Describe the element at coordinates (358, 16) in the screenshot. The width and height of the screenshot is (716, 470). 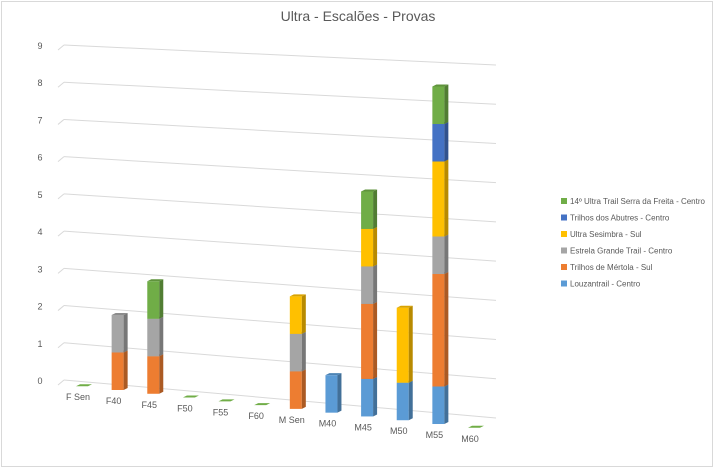
I see `chart-title: Ultra - Escalões - Provas` at that location.